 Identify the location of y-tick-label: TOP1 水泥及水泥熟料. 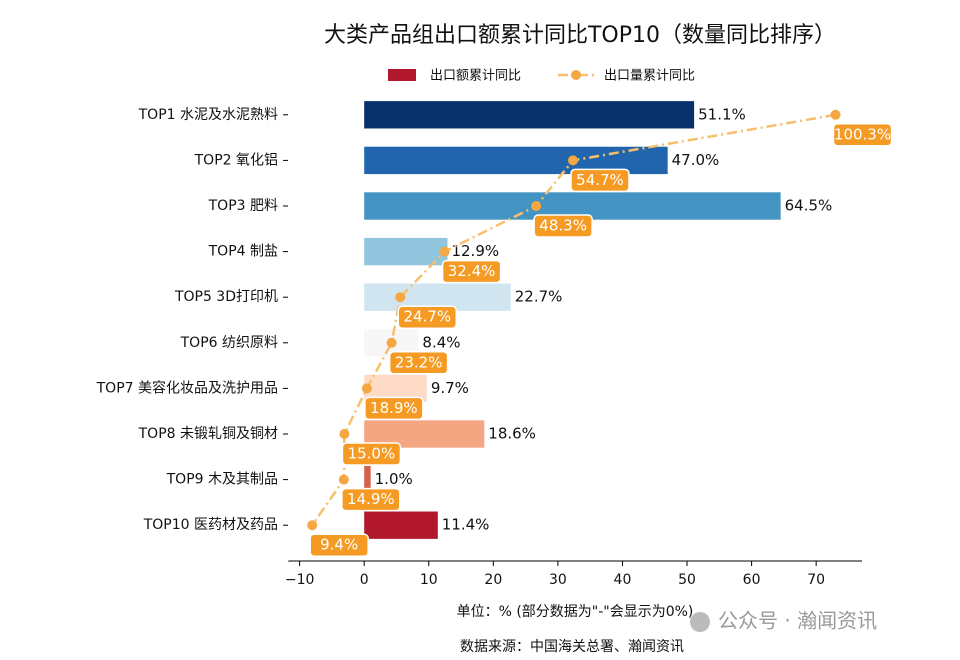
(208, 115).